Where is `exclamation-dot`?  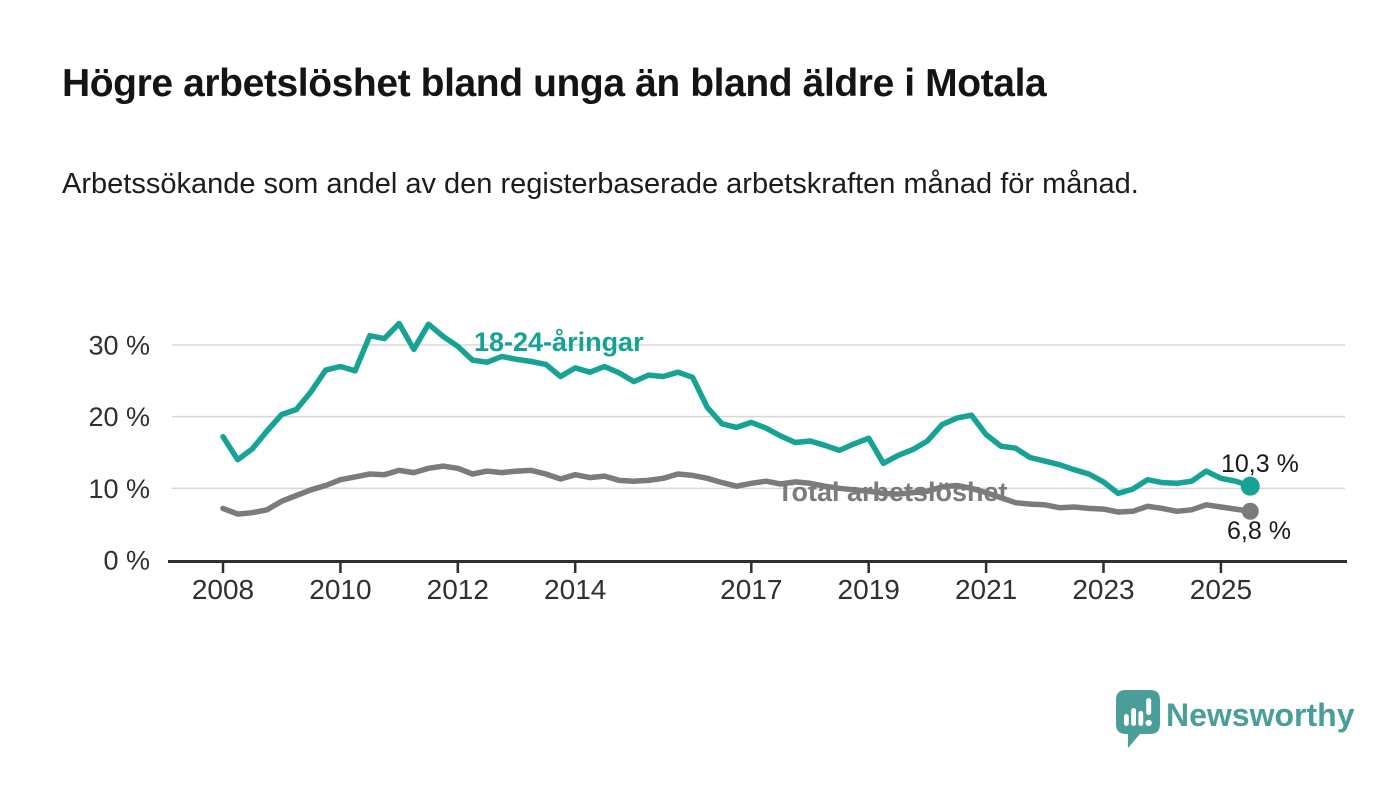
exclamation-dot is located at coordinates (1148, 723).